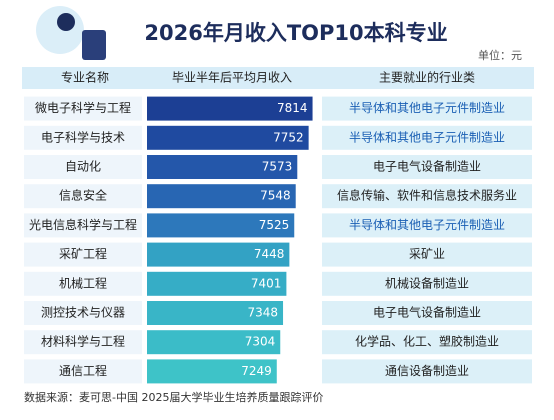  What do you see at coordinates (260, 342) in the screenshot?
I see `value-label: 7304` at bounding box center [260, 342].